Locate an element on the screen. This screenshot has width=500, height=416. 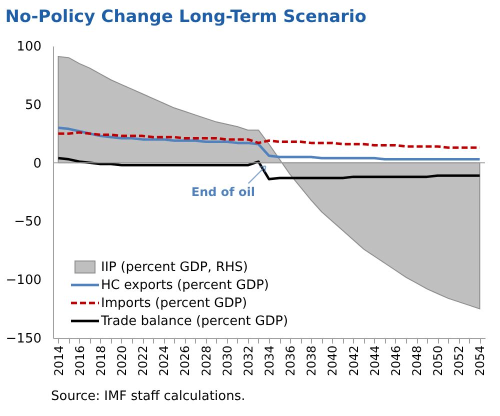
x-tick-label: 2034 is located at coordinates (269, 361).